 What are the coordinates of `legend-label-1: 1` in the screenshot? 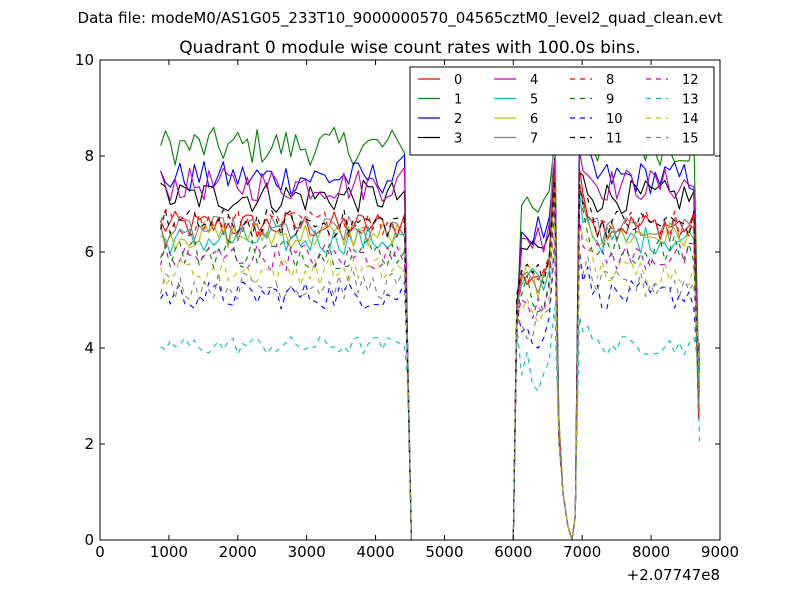 It's located at (458, 100).